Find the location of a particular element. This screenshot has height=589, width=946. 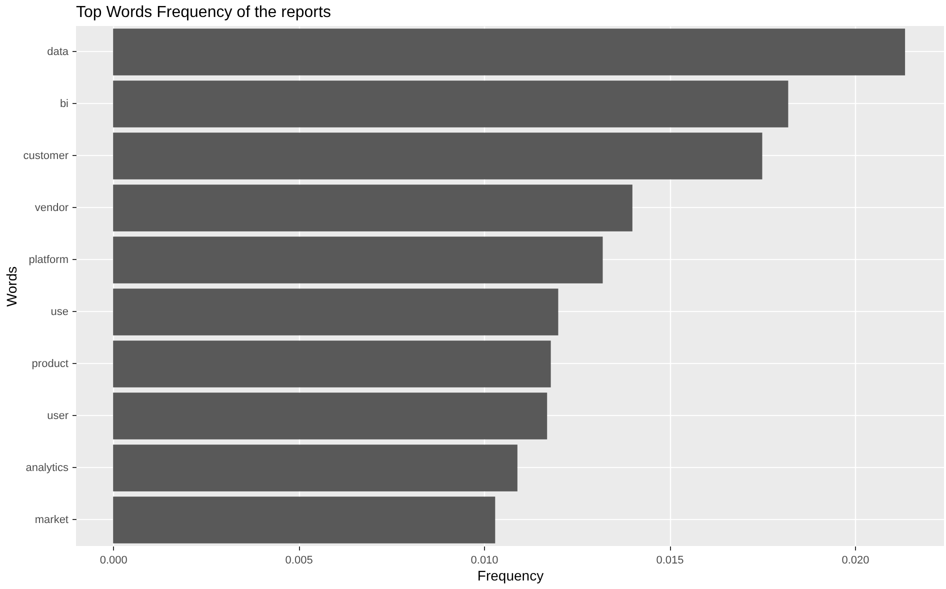

y-tick-label: analytics is located at coordinates (47, 468).